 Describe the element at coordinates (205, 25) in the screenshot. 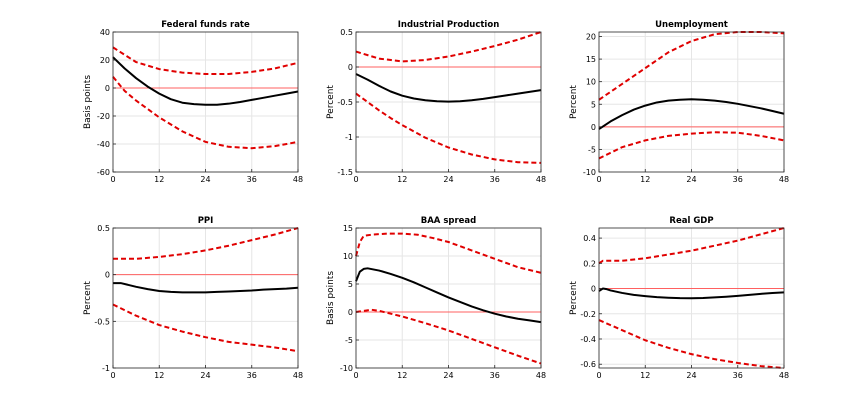

I see `panel-title: Federal funds rate` at that location.